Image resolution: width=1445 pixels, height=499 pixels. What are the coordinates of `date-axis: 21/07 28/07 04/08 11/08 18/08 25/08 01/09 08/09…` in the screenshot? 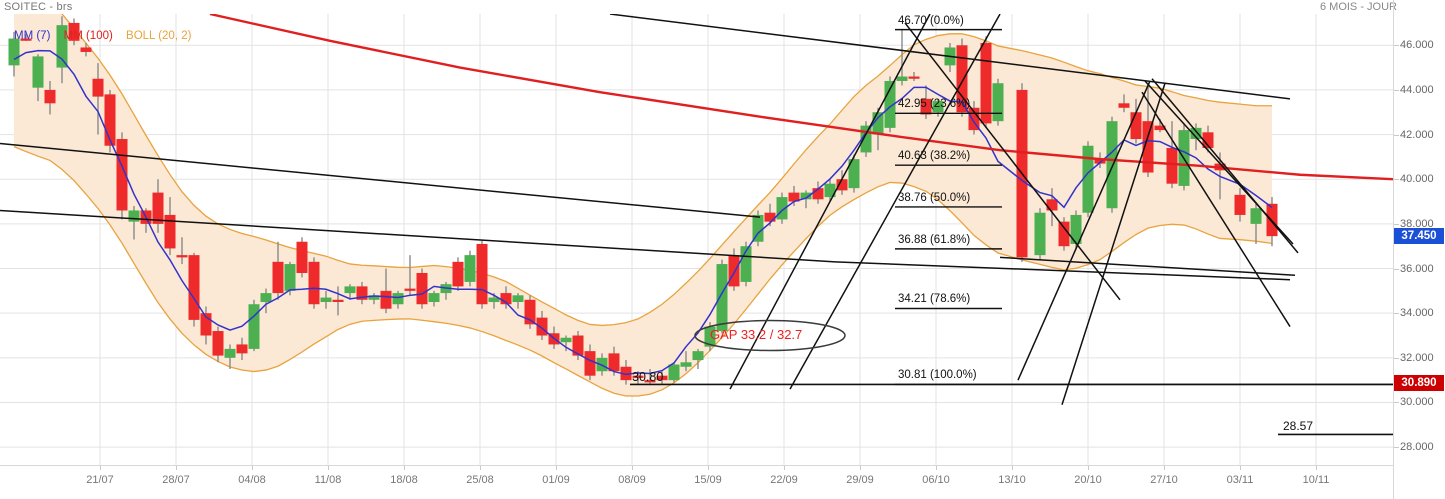 It's located at (696, 482).